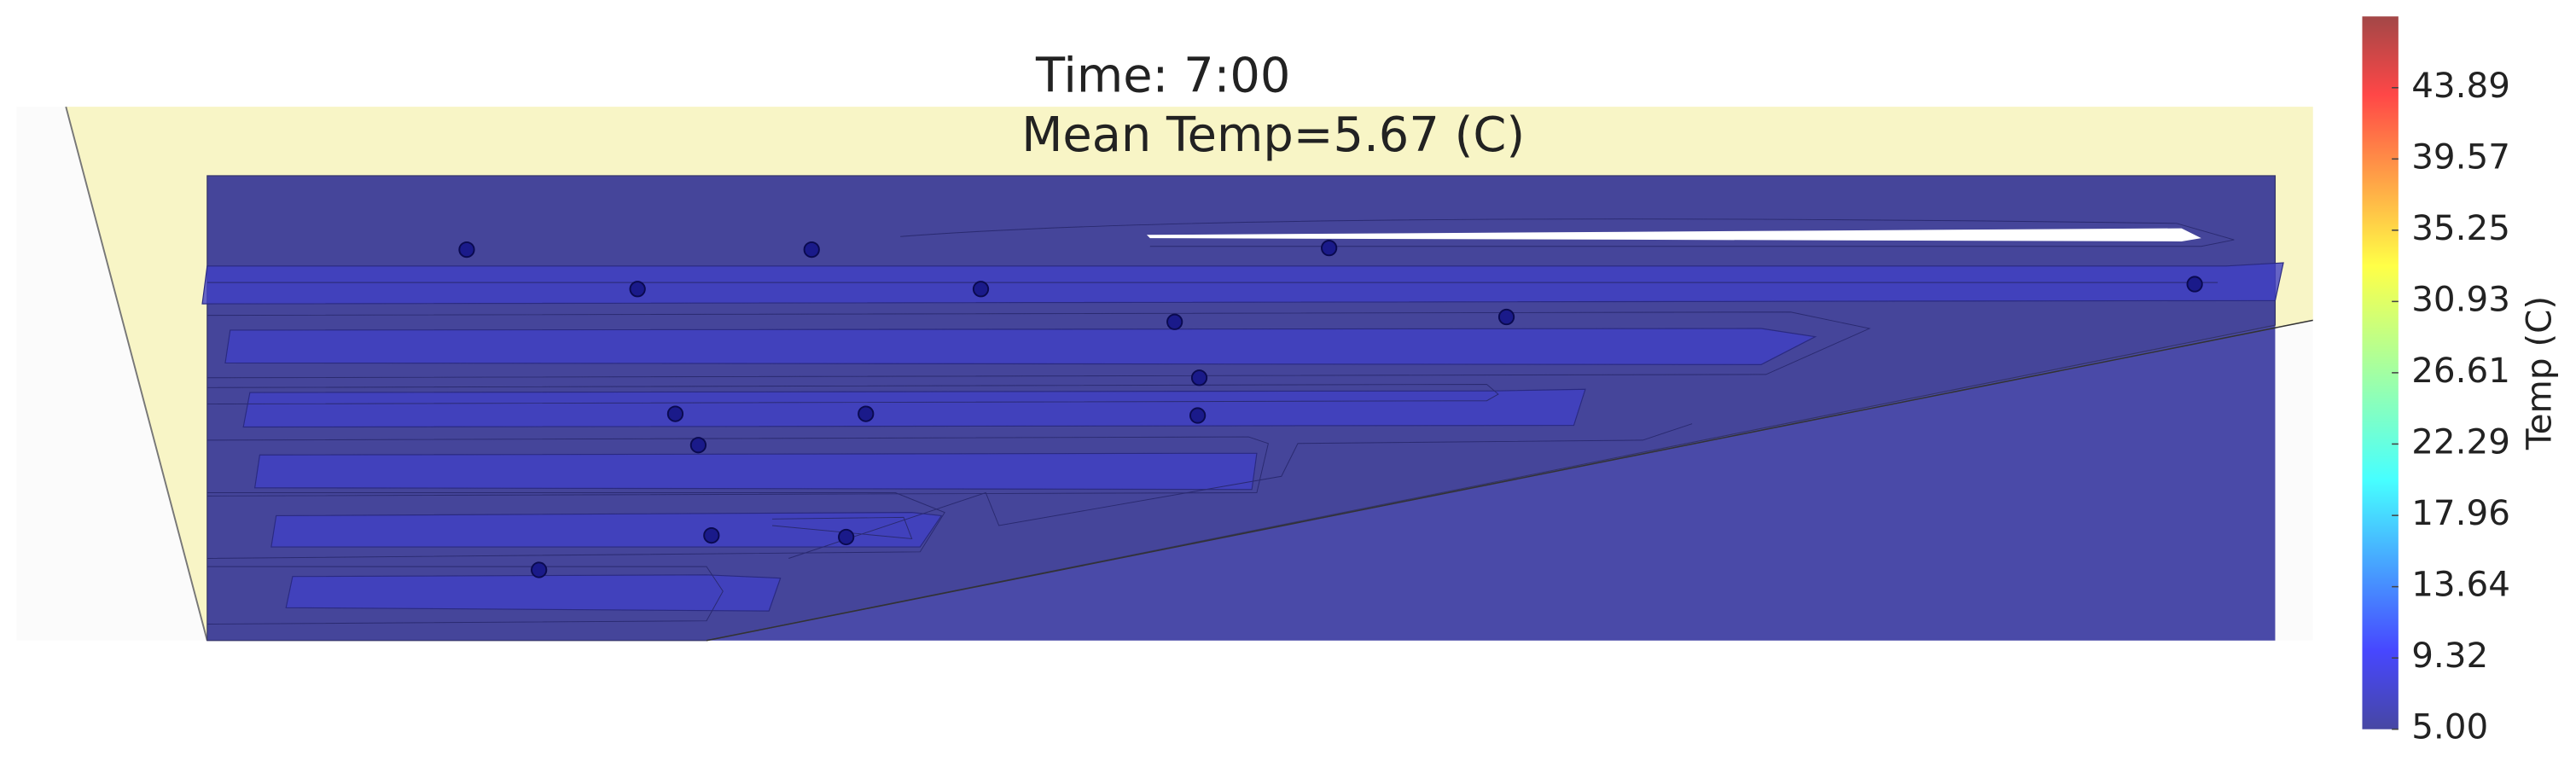 The height and width of the screenshot is (767, 2576). What do you see at coordinates (2460, 441) in the screenshot?
I see `colorbar-tick-label: 22.29` at bounding box center [2460, 441].